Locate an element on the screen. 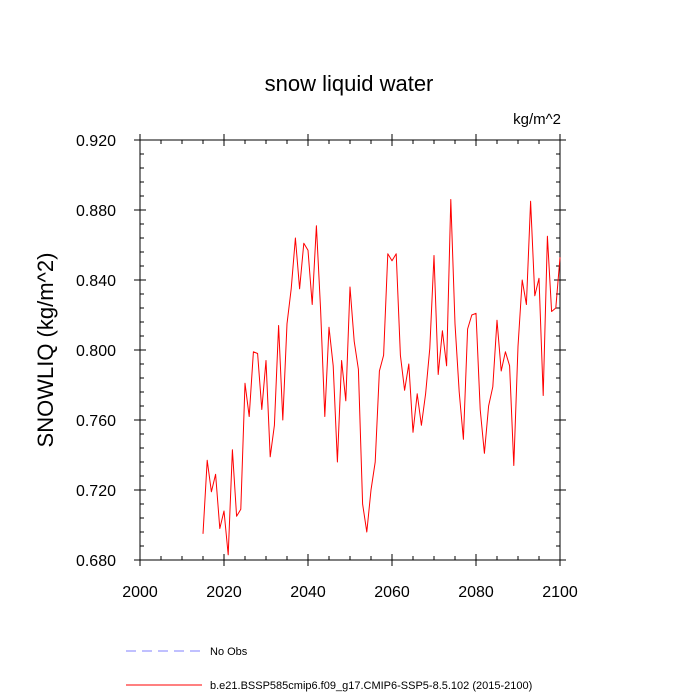 The height and width of the screenshot is (700, 700). x-tick-label: 2000 is located at coordinates (140, 592).